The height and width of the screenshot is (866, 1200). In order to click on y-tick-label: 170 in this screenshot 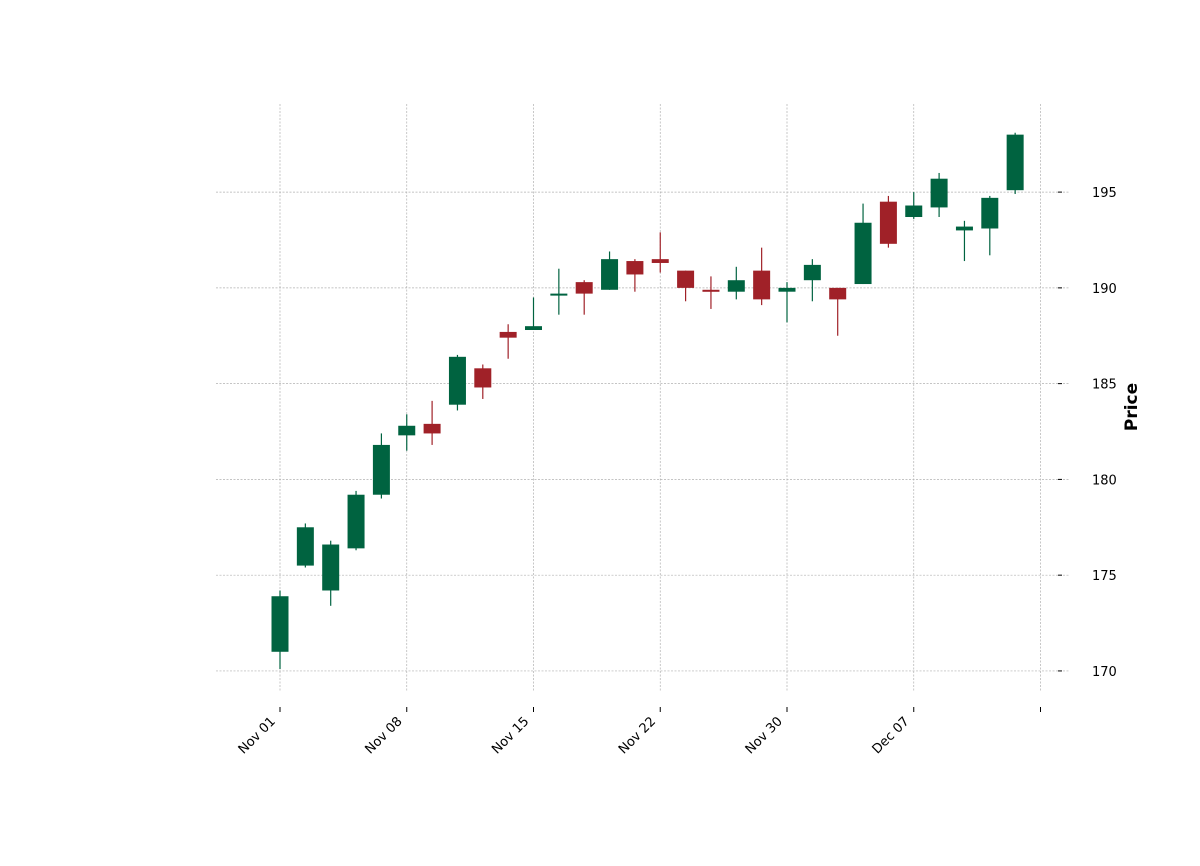, I will do `click(1104, 672)`.